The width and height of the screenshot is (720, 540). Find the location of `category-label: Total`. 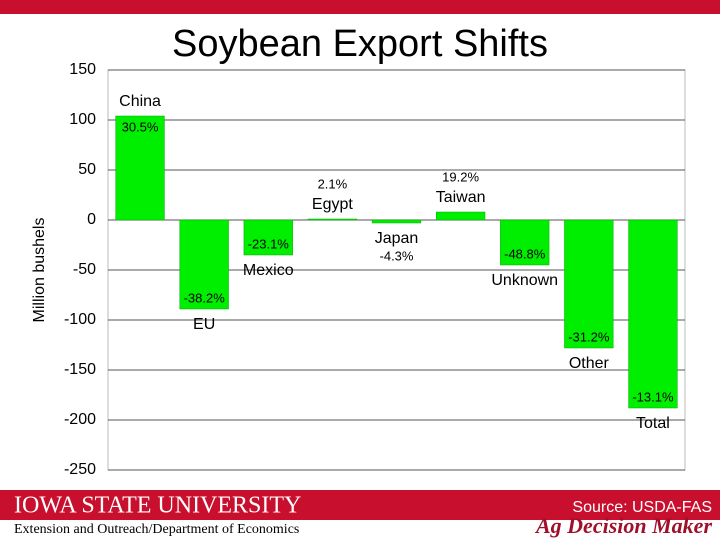

category-label: Total is located at coordinates (653, 423).